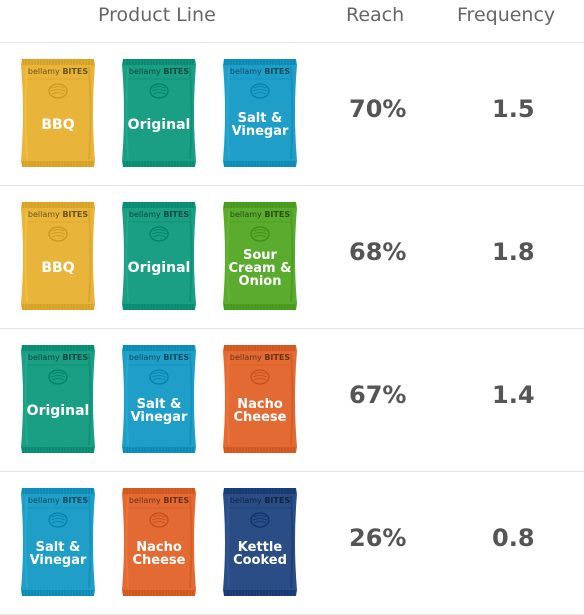 This screenshot has width=584, height=615. I want to click on bag-flavor-label: Kettle Cooked, so click(260, 554).